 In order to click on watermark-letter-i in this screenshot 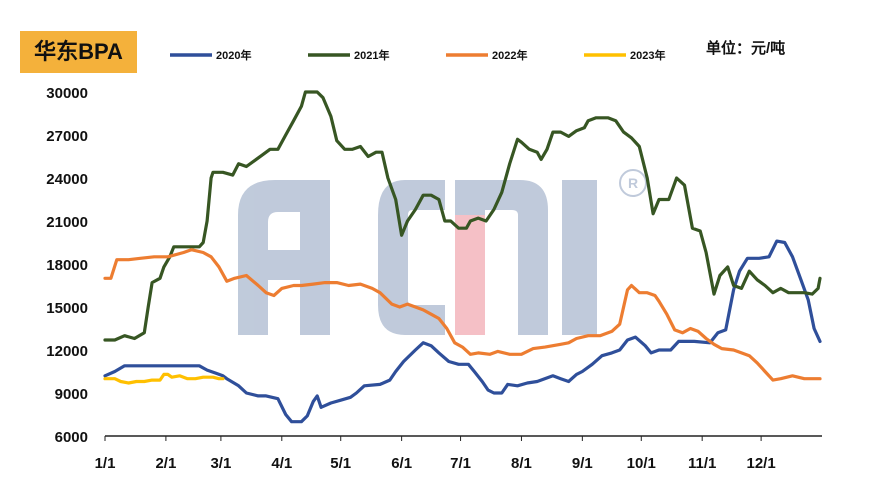, I will do `click(579, 257)`.